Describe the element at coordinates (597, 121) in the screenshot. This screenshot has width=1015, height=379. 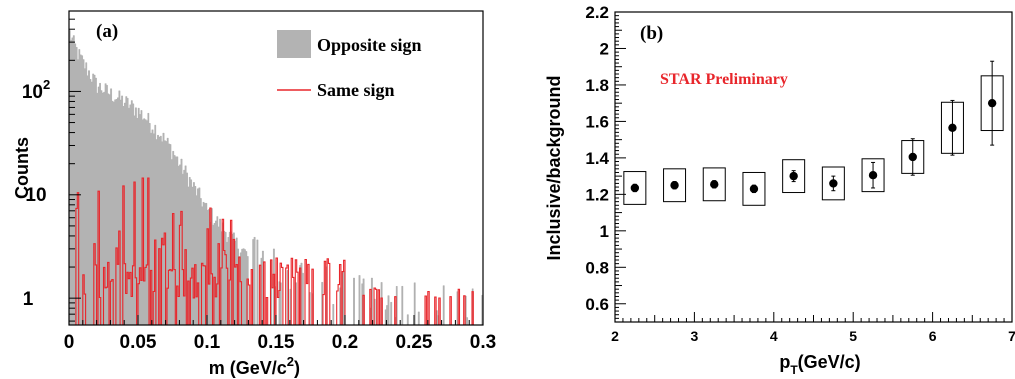
I see `y-tick-label-b: 1.6` at that location.